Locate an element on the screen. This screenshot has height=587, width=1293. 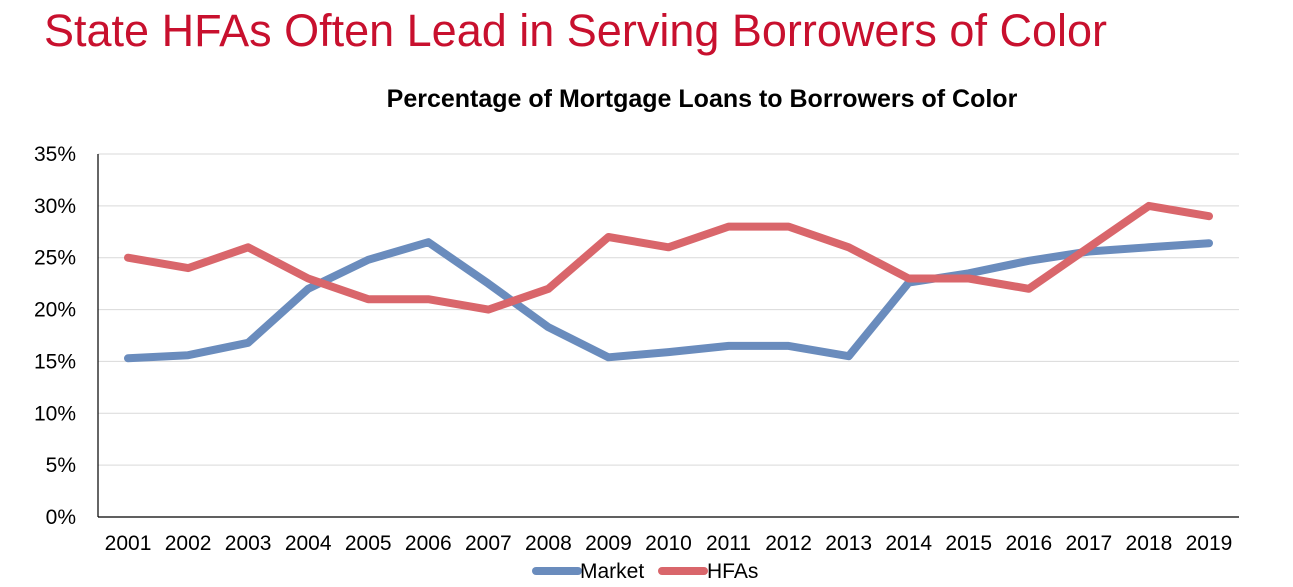
y-tick-label: 5% is located at coordinates (61, 465).